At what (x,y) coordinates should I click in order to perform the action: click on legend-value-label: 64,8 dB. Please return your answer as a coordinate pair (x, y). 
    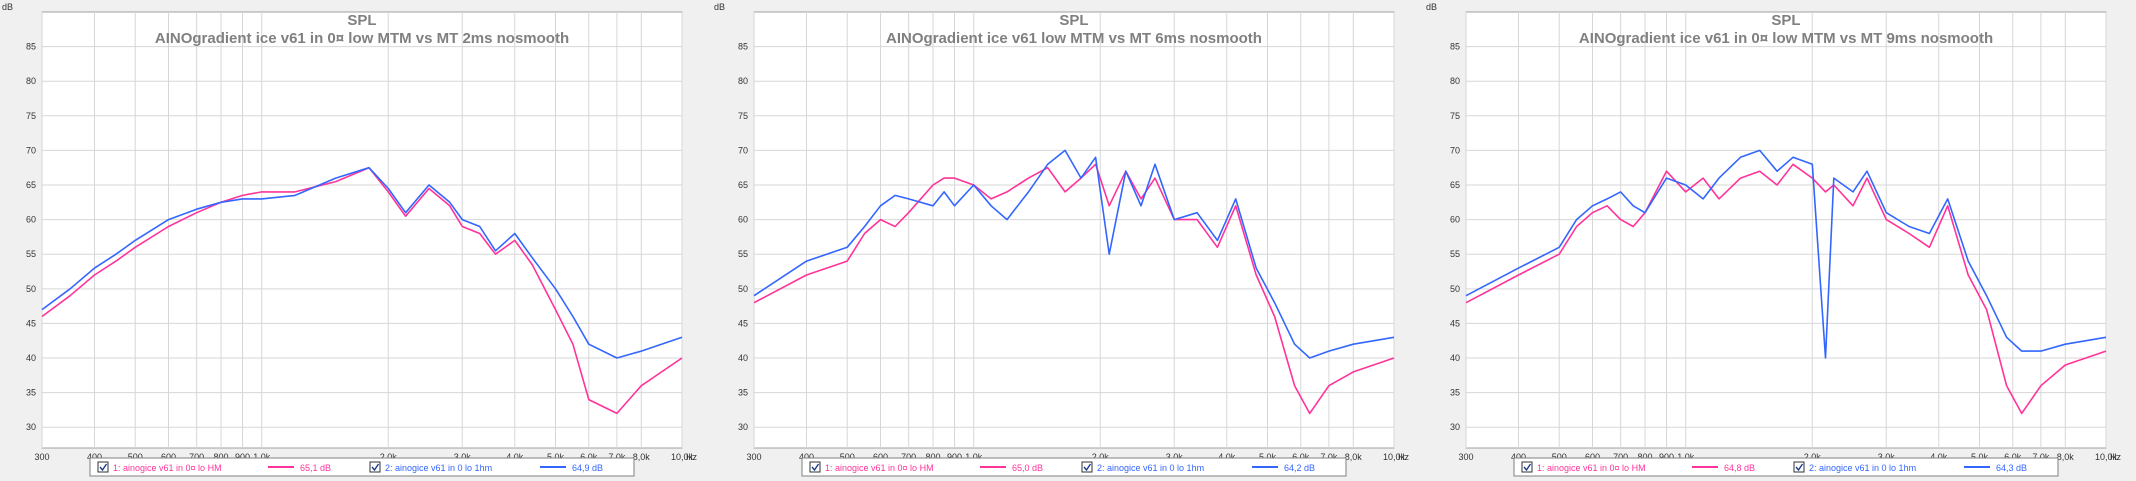
    Looking at the image, I should click on (1739, 468).